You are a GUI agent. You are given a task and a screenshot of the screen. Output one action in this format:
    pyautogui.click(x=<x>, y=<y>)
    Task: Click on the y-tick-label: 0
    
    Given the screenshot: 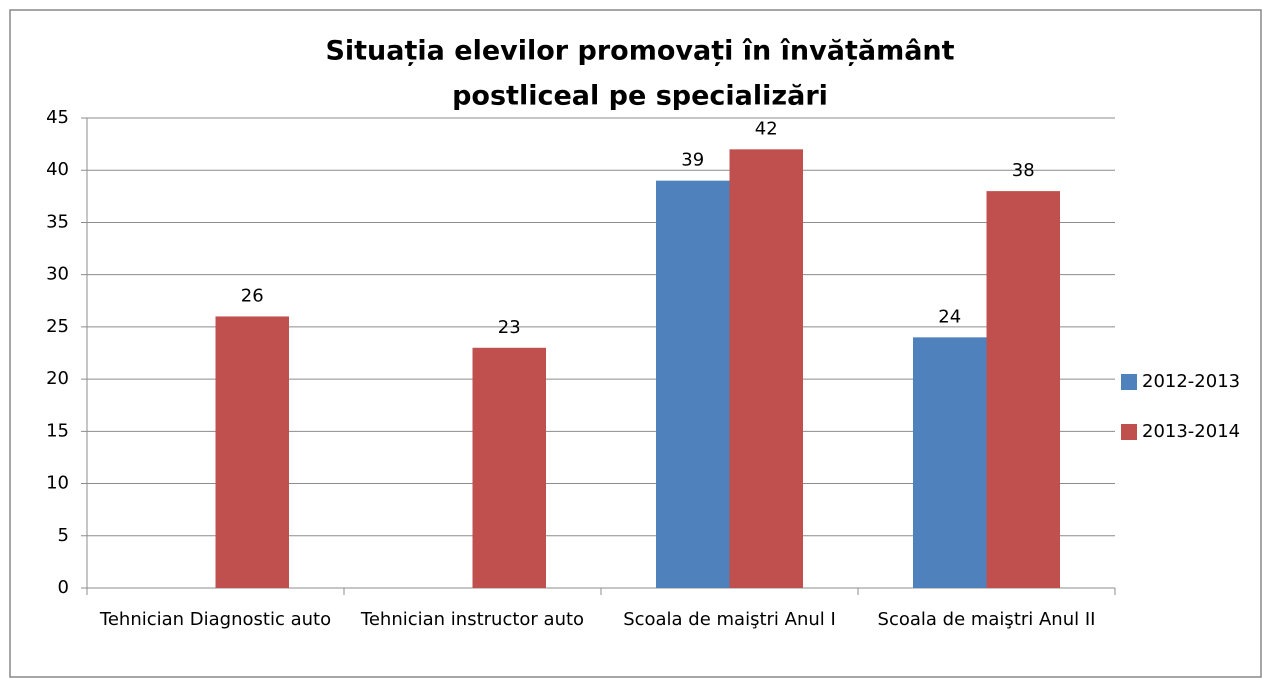 What is the action you would take?
    pyautogui.click(x=63, y=587)
    